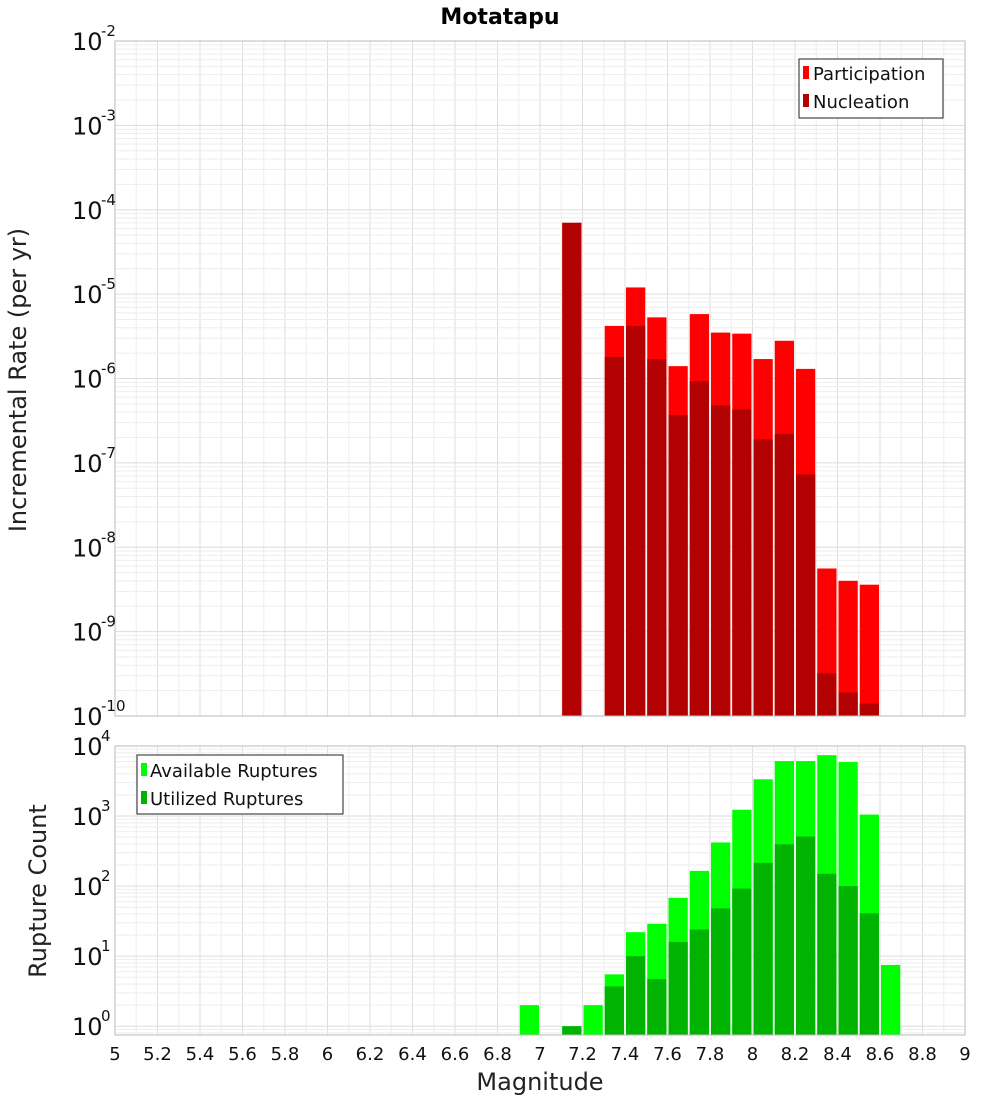 Image resolution: width=1000 pixels, height=1100 pixels. Describe the element at coordinates (113, 706) in the screenshot. I see `top-y-tick-exponent: -10` at that location.